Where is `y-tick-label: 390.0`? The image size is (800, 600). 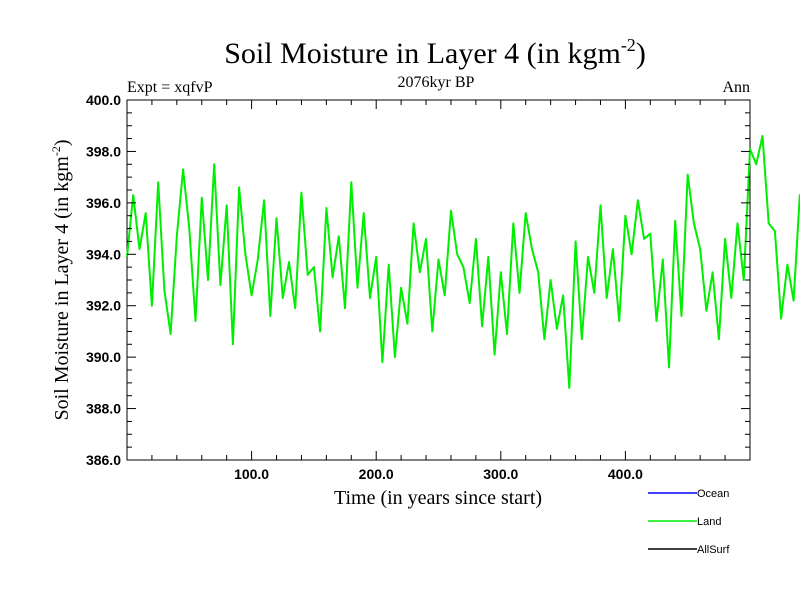 y-tick-label: 390.0 is located at coordinates (103, 357).